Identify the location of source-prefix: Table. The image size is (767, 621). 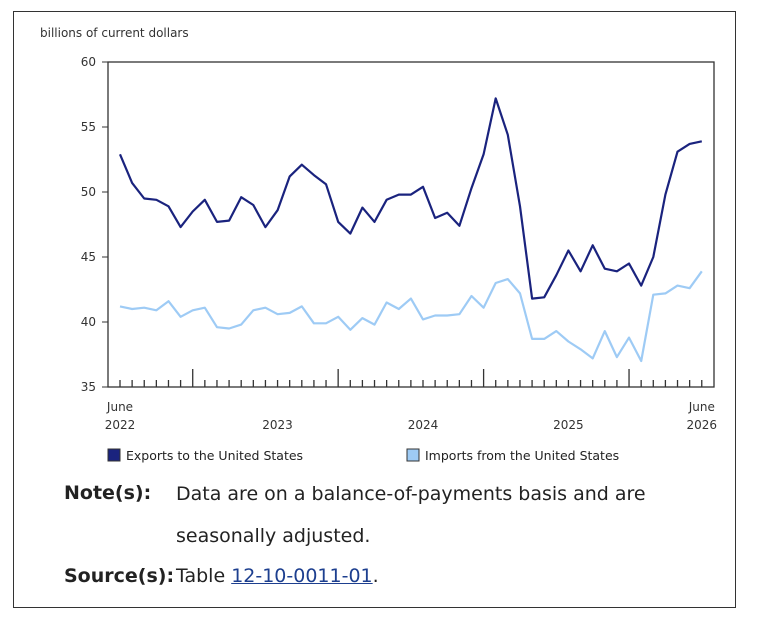
(204, 576).